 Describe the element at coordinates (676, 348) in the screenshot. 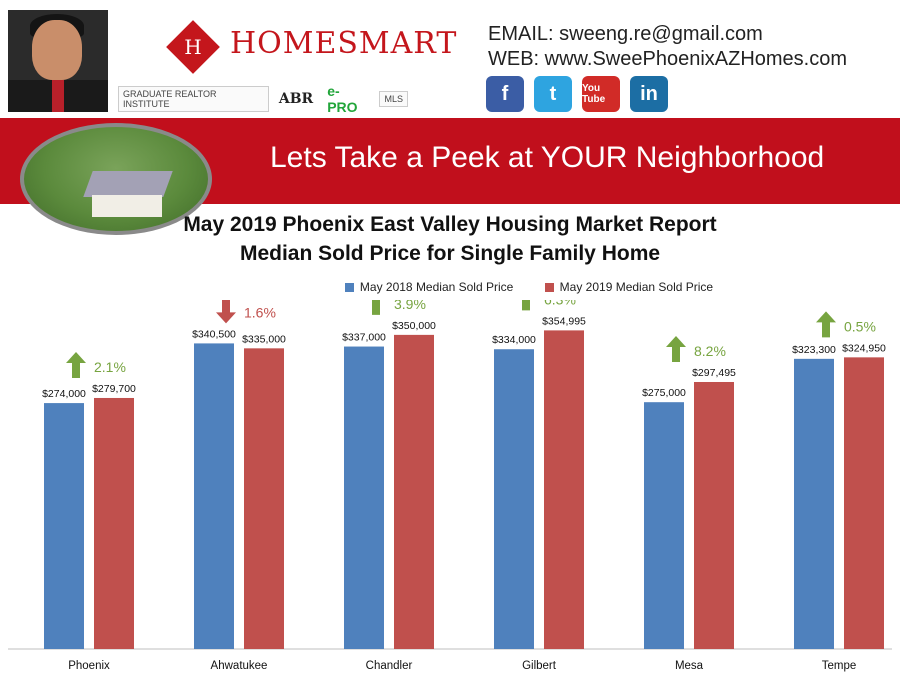

I see `up-arrow-icon-mesa` at that location.